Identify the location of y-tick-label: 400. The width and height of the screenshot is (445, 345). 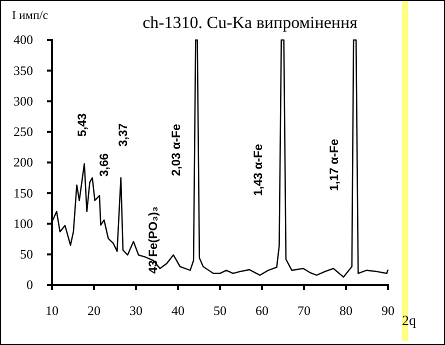
(23, 40).